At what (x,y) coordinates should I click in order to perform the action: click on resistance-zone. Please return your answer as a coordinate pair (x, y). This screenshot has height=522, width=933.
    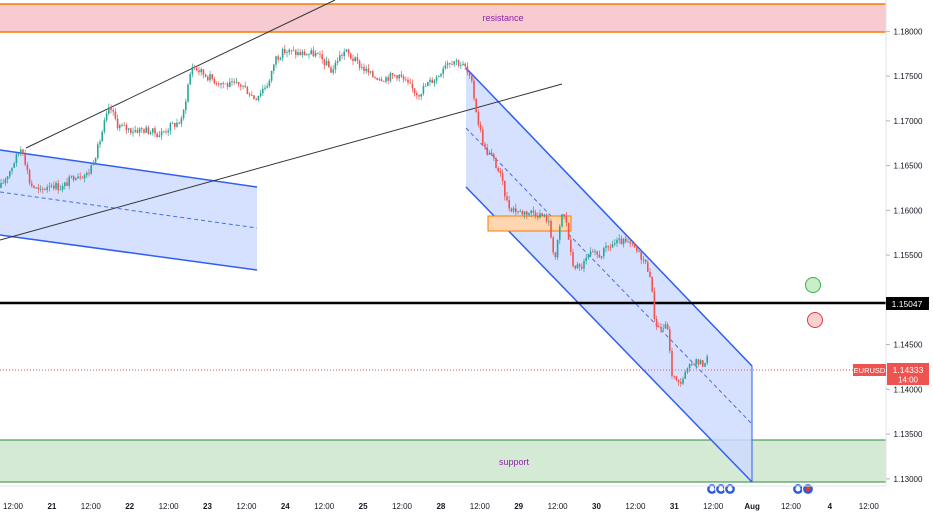
    Looking at the image, I should click on (443, 18).